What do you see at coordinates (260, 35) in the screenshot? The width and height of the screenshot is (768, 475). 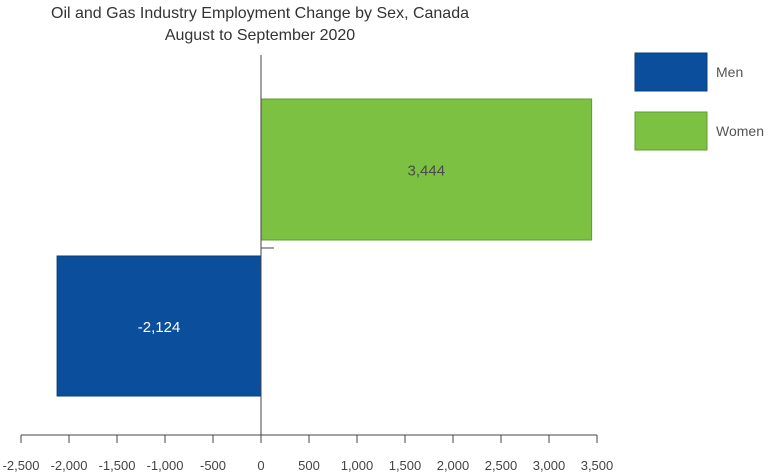 I see `chart-subtitle: August to September 2020` at bounding box center [260, 35].